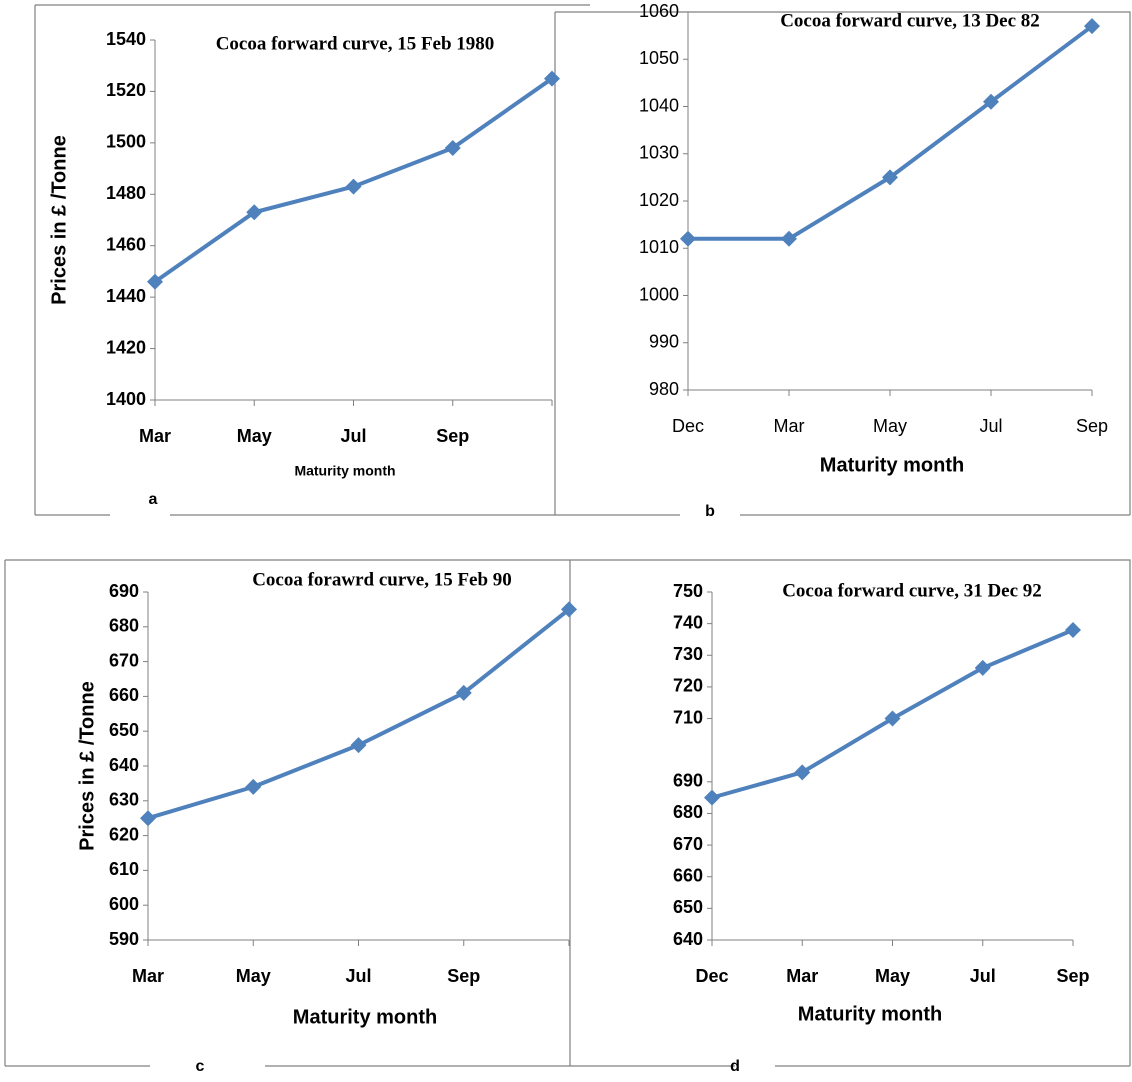 This screenshot has width=1132, height=1082. I want to click on y-tick-label: 980, so click(664, 389).